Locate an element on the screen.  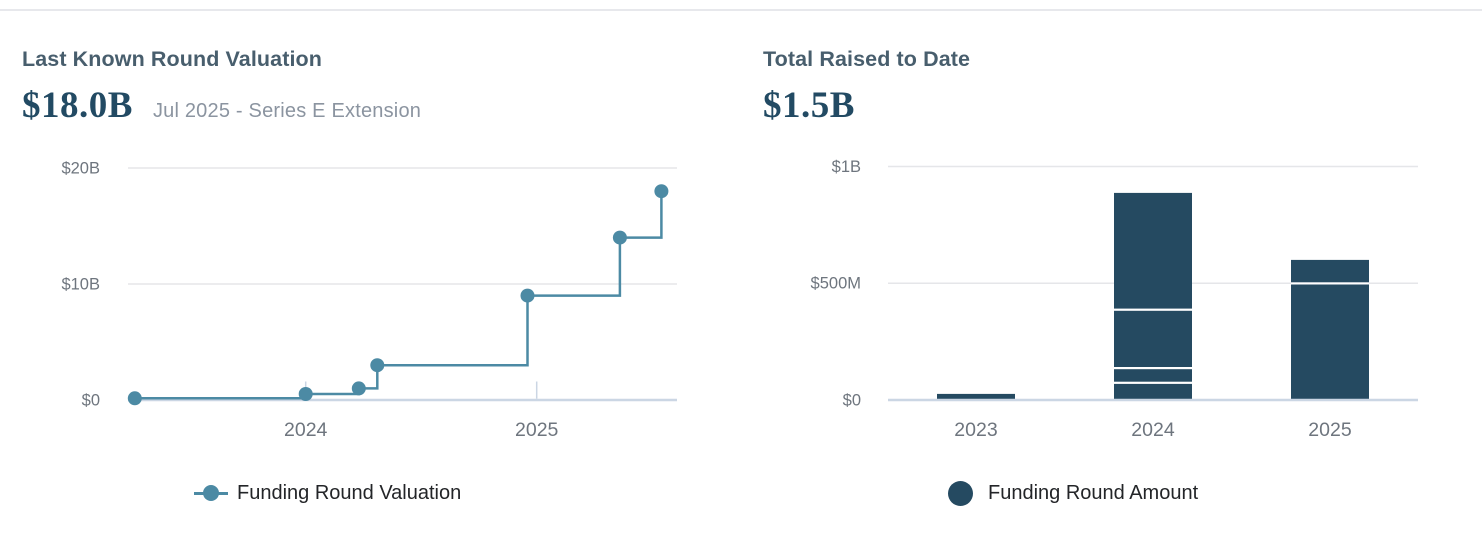
valuation-headline: $18.0B Jul 2025 - Series E Extension is located at coordinates (221, 105).